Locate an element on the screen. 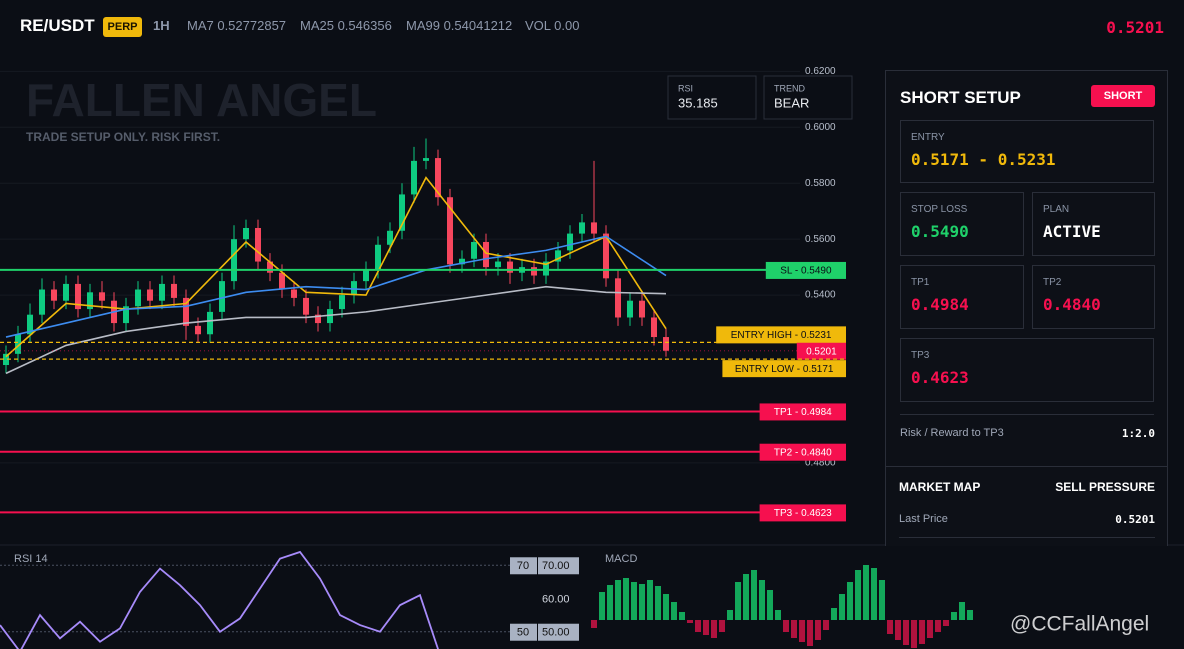  y-tick-label: 0.4800 is located at coordinates (820, 463).